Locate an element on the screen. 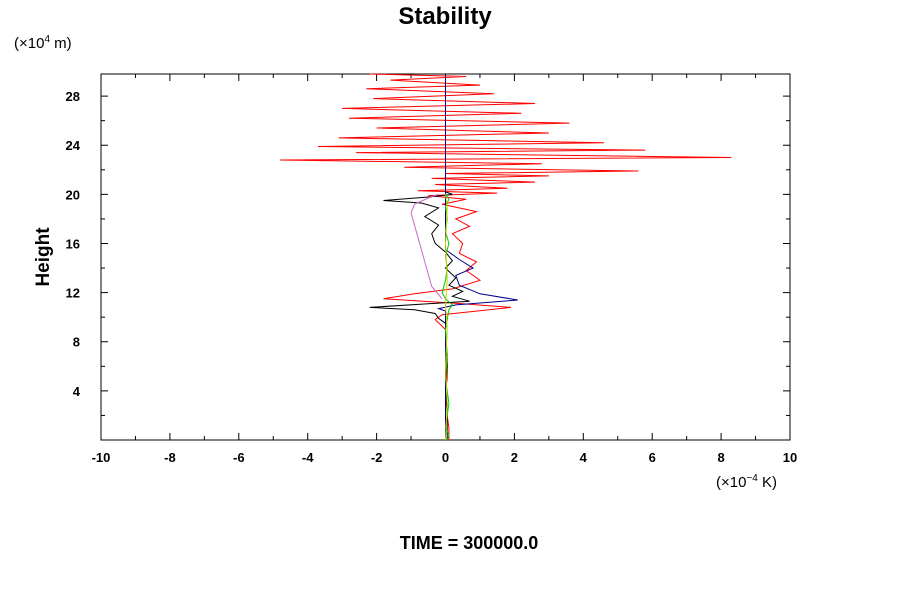  y-unit-exp: 4 is located at coordinates (47, 39).